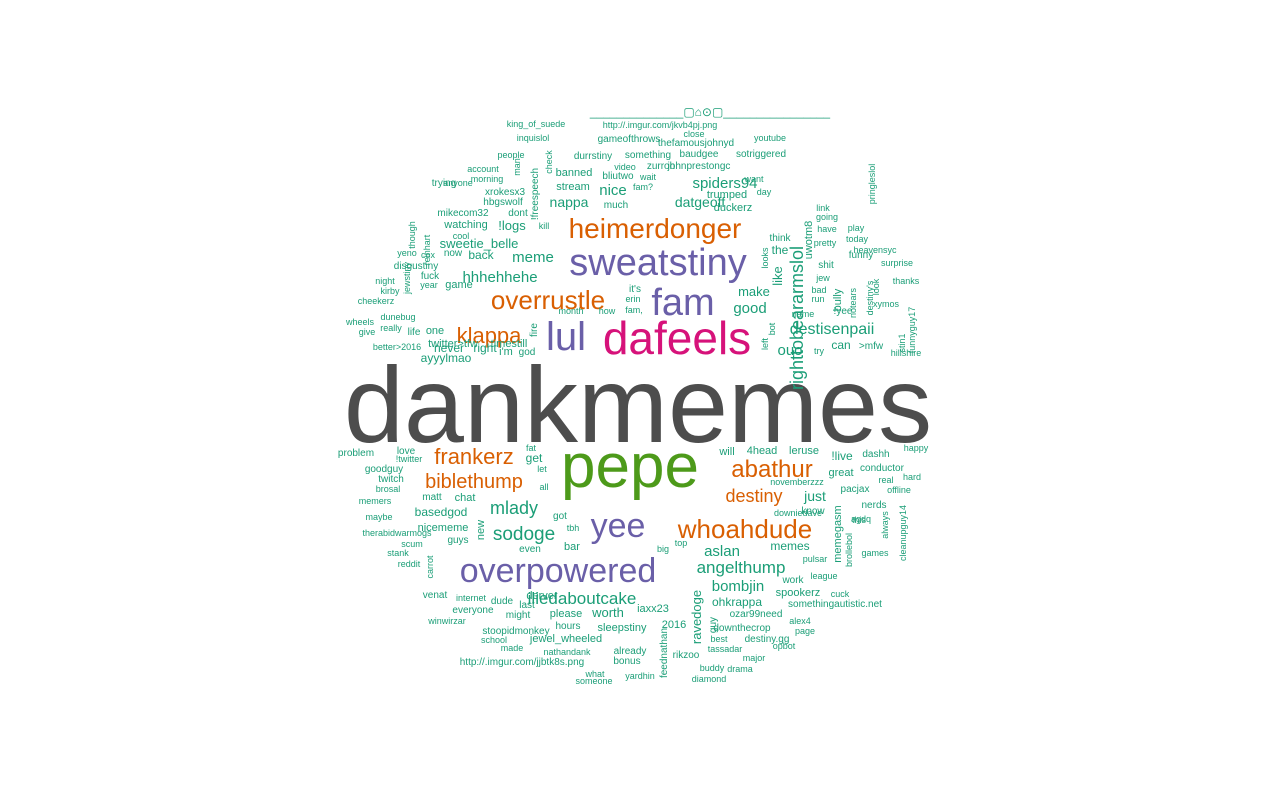  I want to click on word-love: love, so click(406, 451).